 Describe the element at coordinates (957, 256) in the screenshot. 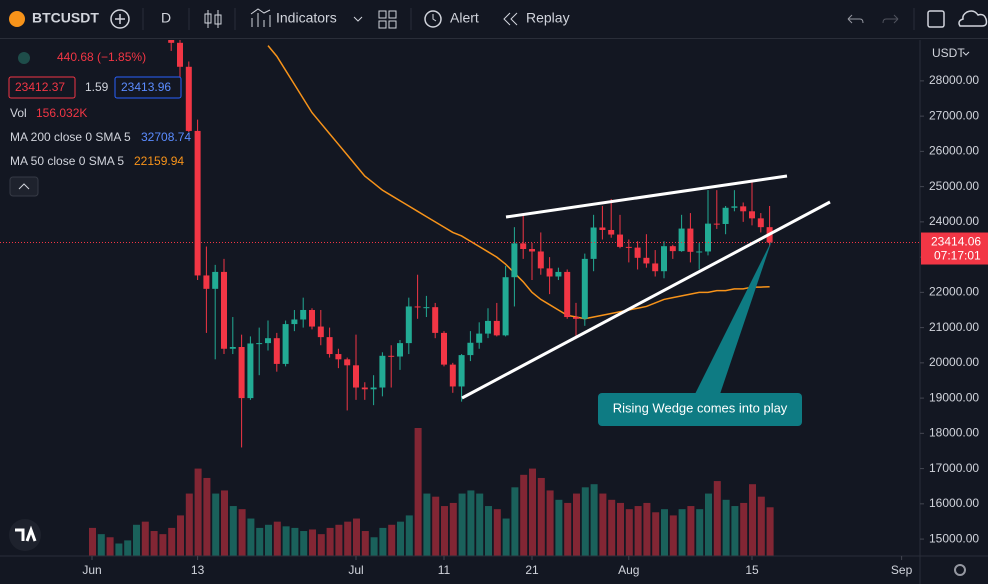

I see `countdown: 07:17:01` at that location.